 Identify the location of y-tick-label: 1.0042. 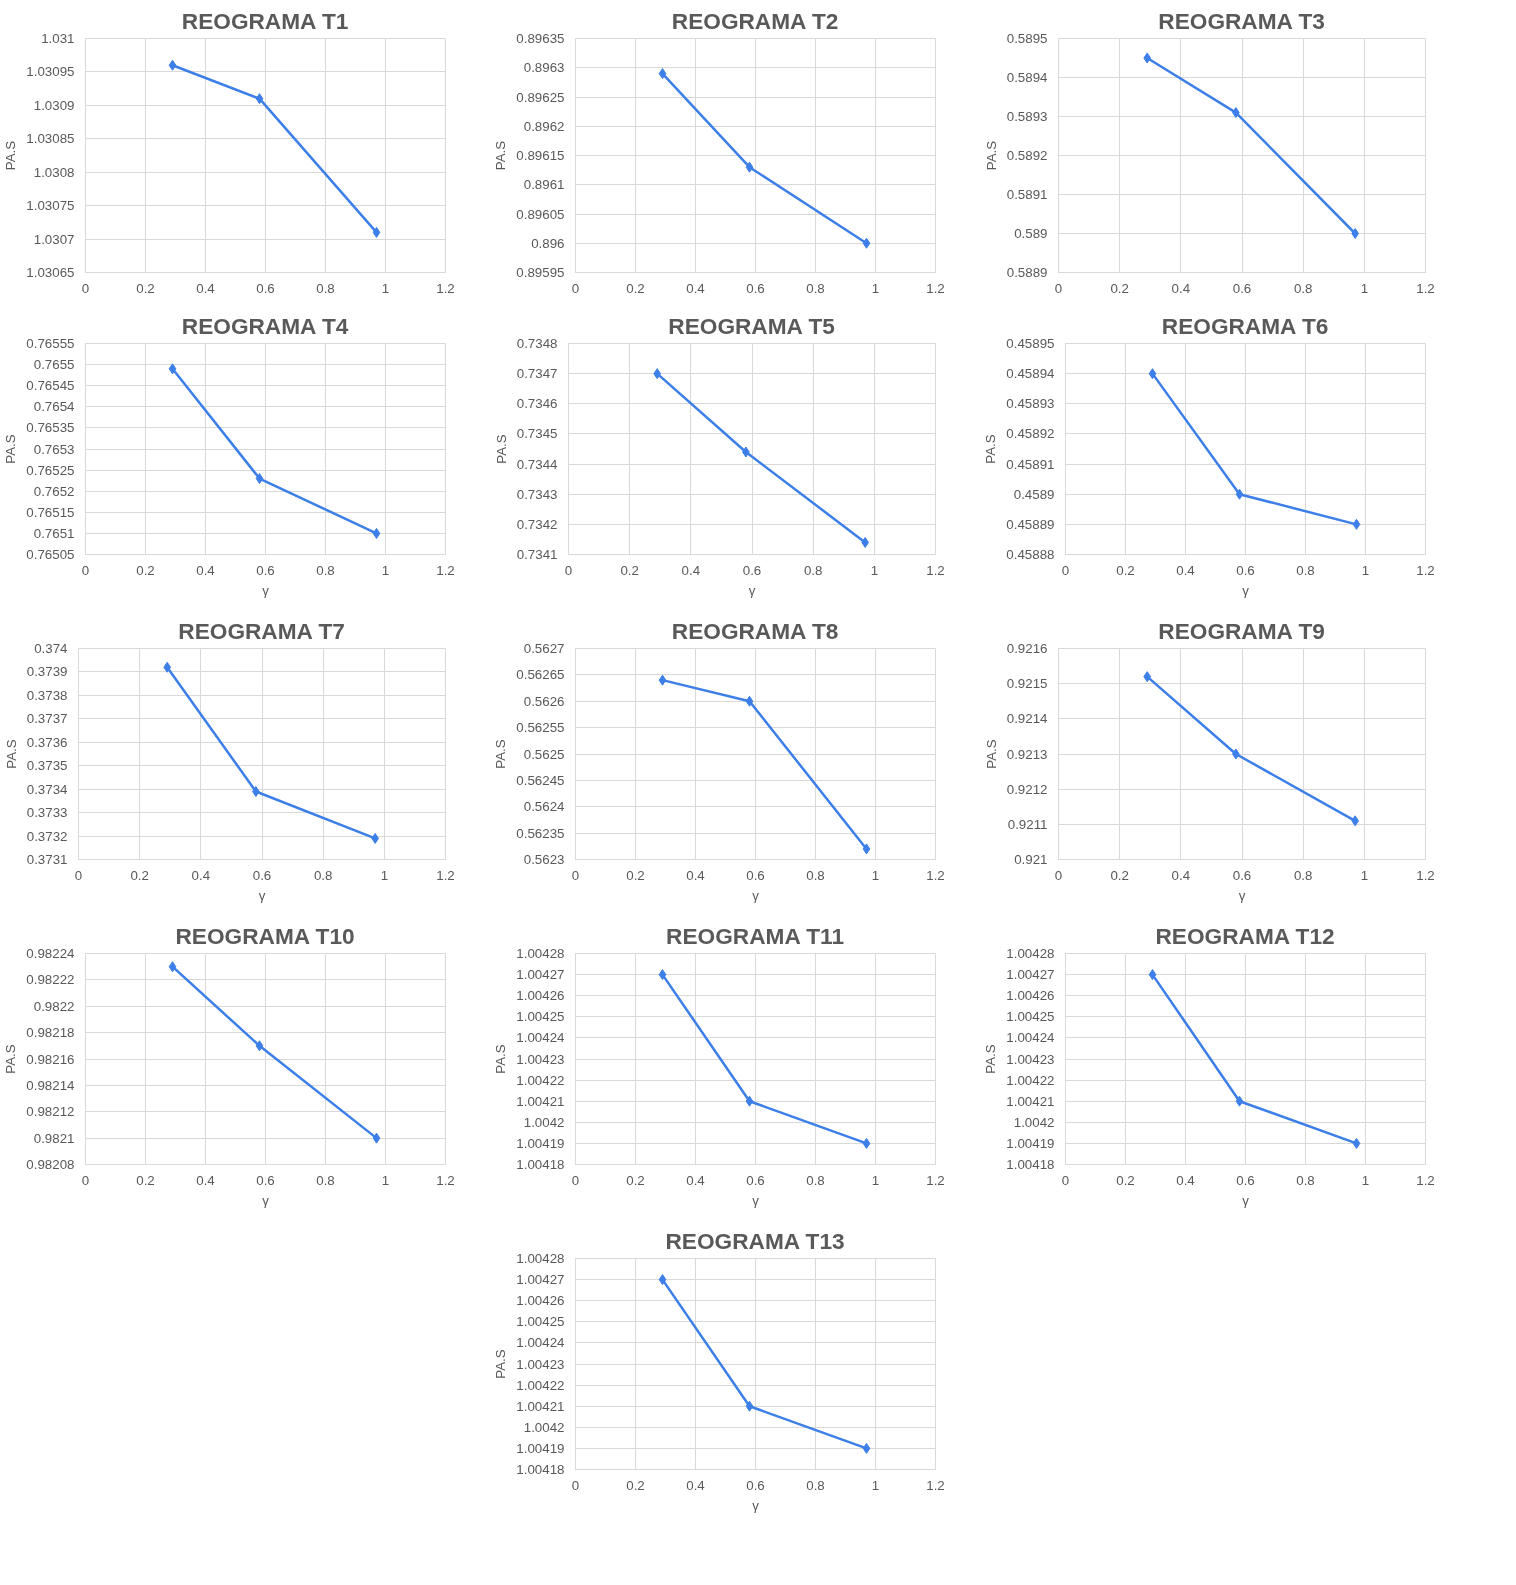
(1034, 1122).